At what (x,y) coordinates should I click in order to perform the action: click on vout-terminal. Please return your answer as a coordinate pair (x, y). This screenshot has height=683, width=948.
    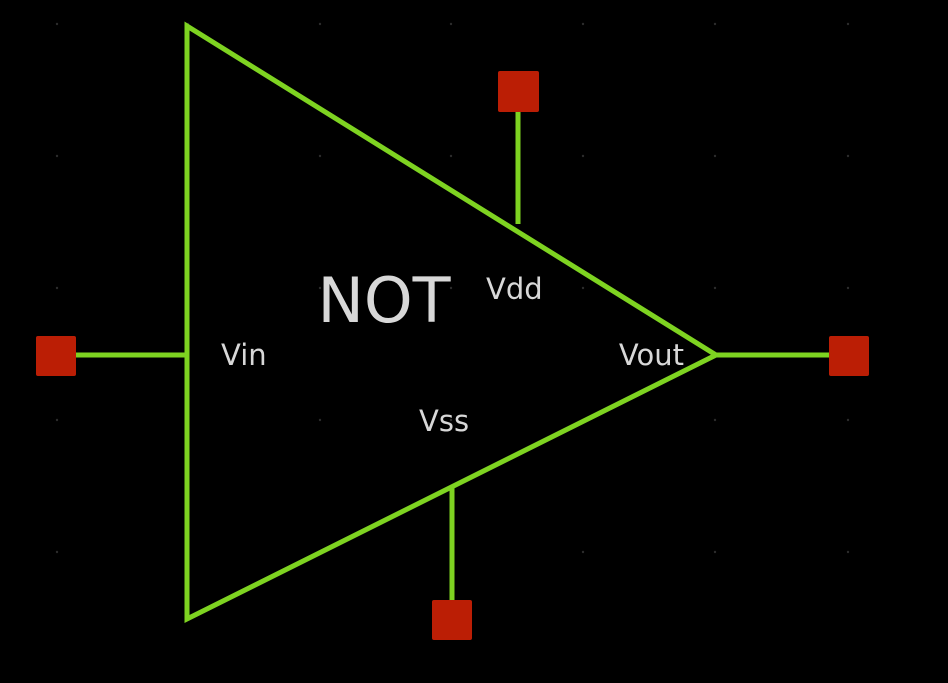
    Looking at the image, I should click on (849, 356).